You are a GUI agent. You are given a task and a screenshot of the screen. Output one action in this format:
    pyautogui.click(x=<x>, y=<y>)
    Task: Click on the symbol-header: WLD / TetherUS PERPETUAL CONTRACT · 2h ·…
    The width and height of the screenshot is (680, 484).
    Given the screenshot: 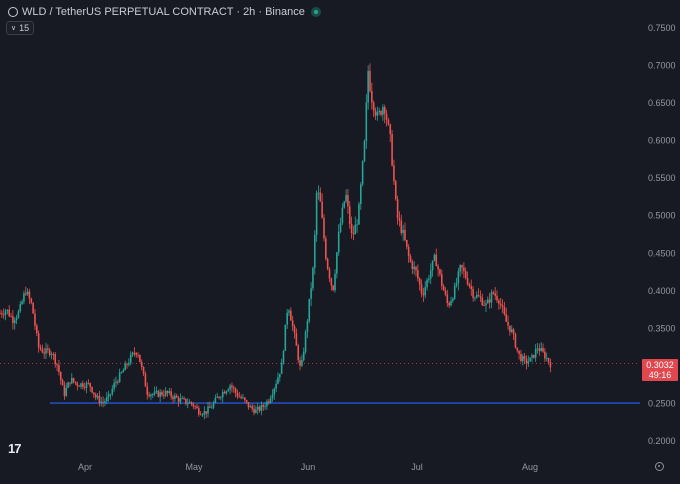 What is the action you would take?
    pyautogui.click(x=164, y=12)
    